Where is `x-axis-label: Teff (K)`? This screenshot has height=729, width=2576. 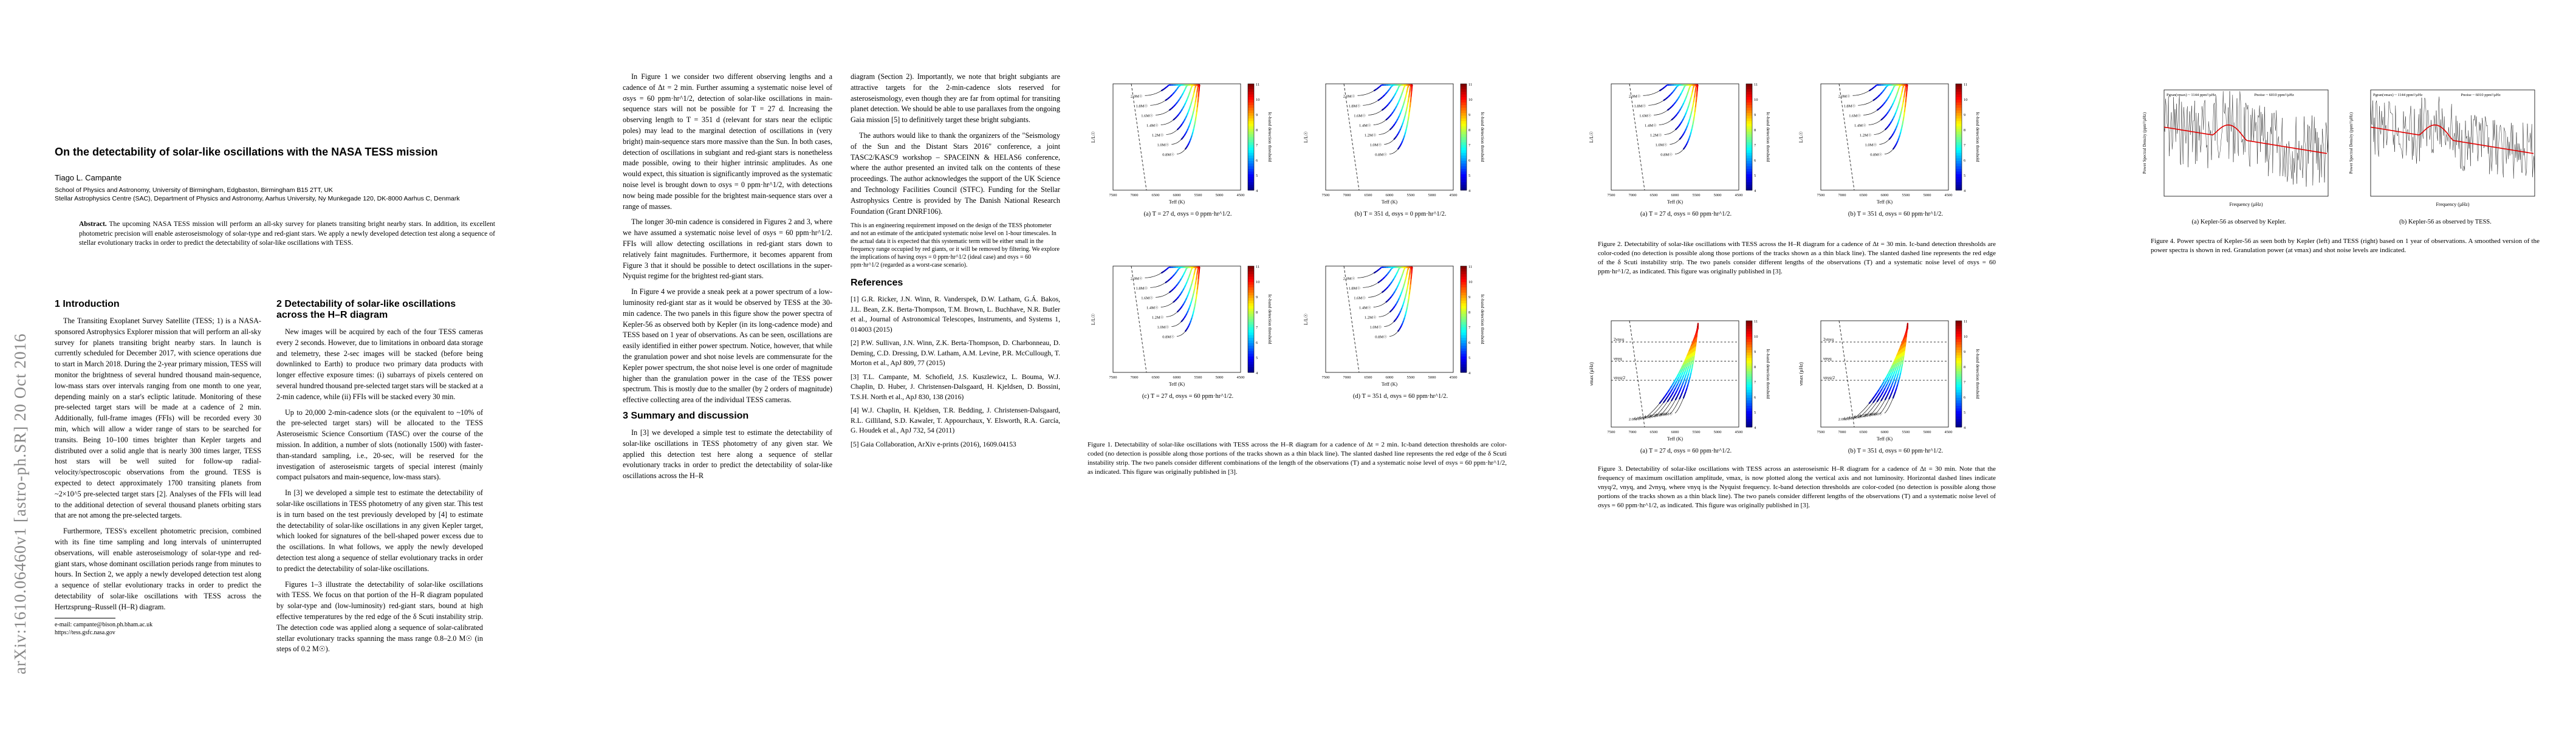 x-axis-label: Teff (K) is located at coordinates (1675, 439).